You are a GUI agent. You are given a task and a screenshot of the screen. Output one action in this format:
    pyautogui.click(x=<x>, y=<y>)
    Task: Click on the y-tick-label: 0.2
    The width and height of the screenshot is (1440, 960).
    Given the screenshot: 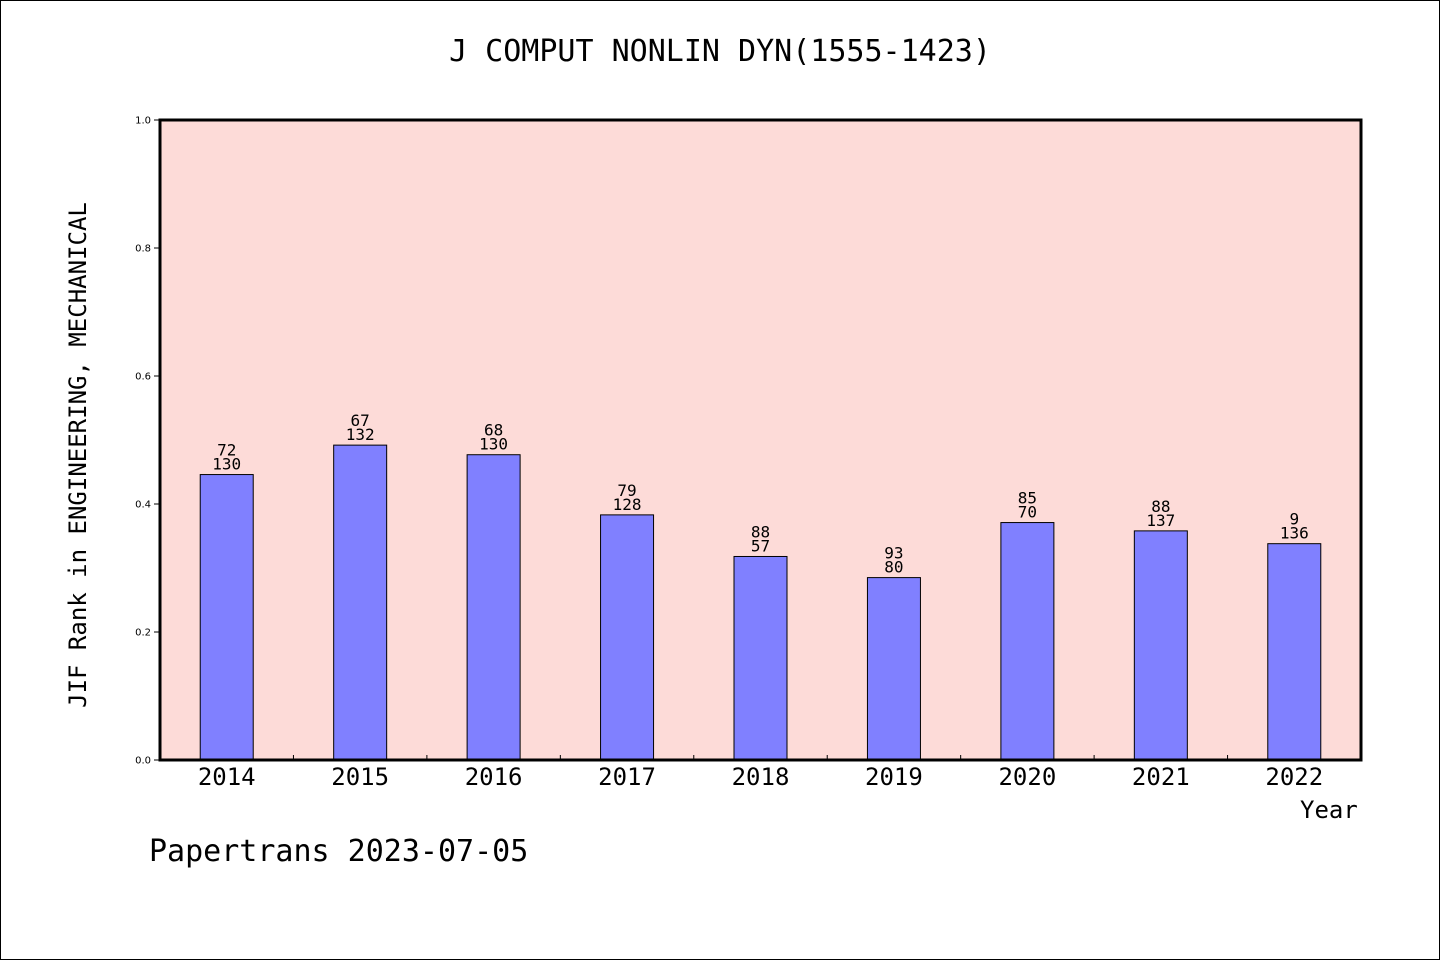 What is the action you would take?
    pyautogui.click(x=143, y=633)
    